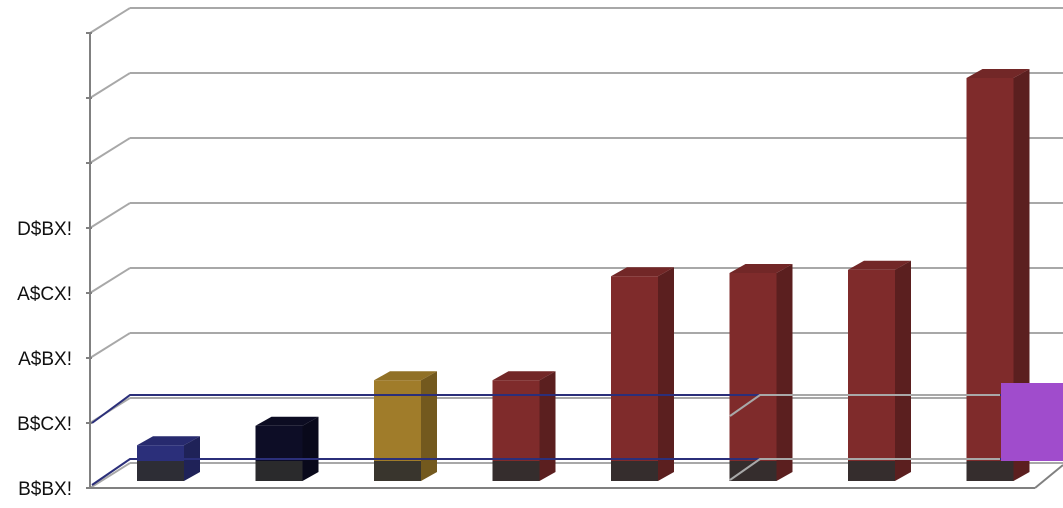  I want to click on grey-rail-lower, so click(864, 469).